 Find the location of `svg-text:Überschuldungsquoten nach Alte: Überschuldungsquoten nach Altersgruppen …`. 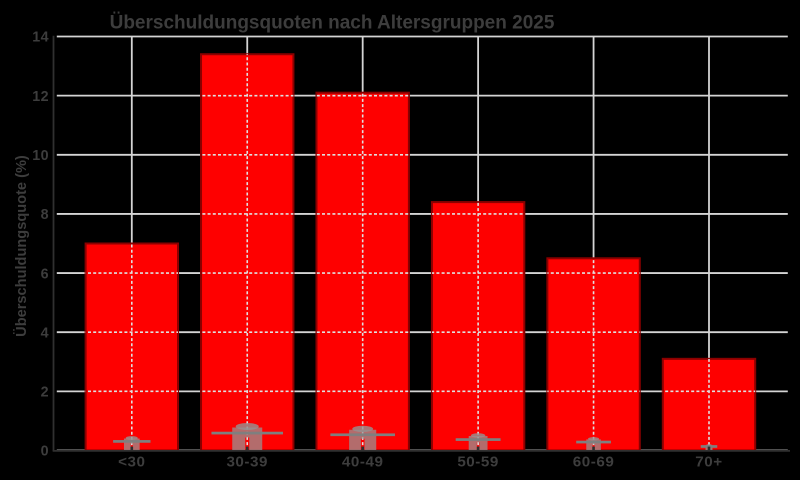

svg-text:Überschuldungsquoten nach Alte: Überschuldungsquoten nach Altersgruppen … is located at coordinates (332, 22).